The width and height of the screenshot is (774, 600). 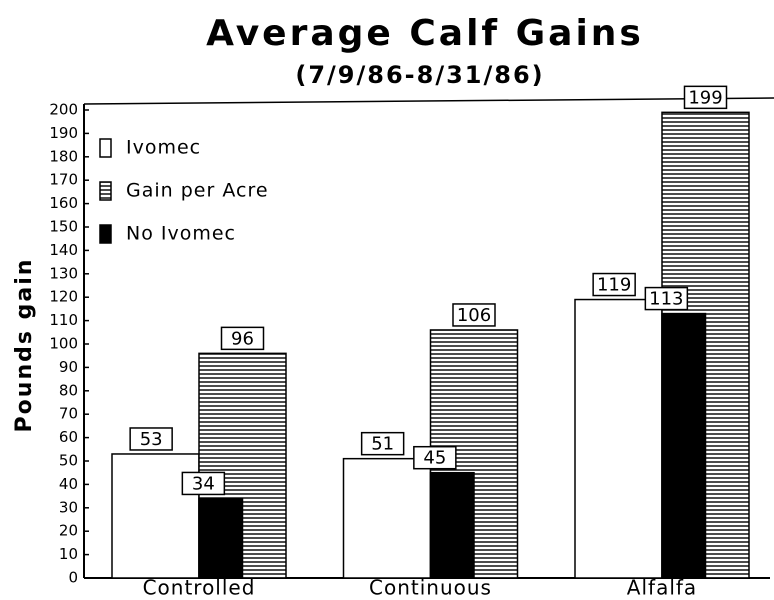 What do you see at coordinates (63, 297) in the screenshot?
I see `y-tick-label: 120` at bounding box center [63, 297].